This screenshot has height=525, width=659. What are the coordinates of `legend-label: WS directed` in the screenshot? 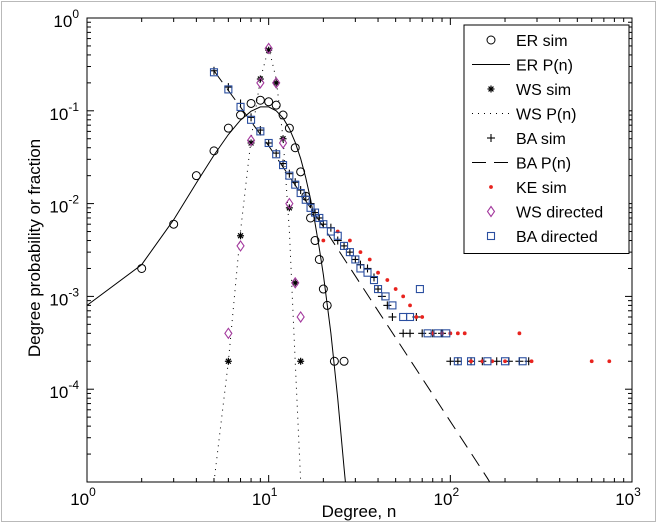 It's located at (559, 213).